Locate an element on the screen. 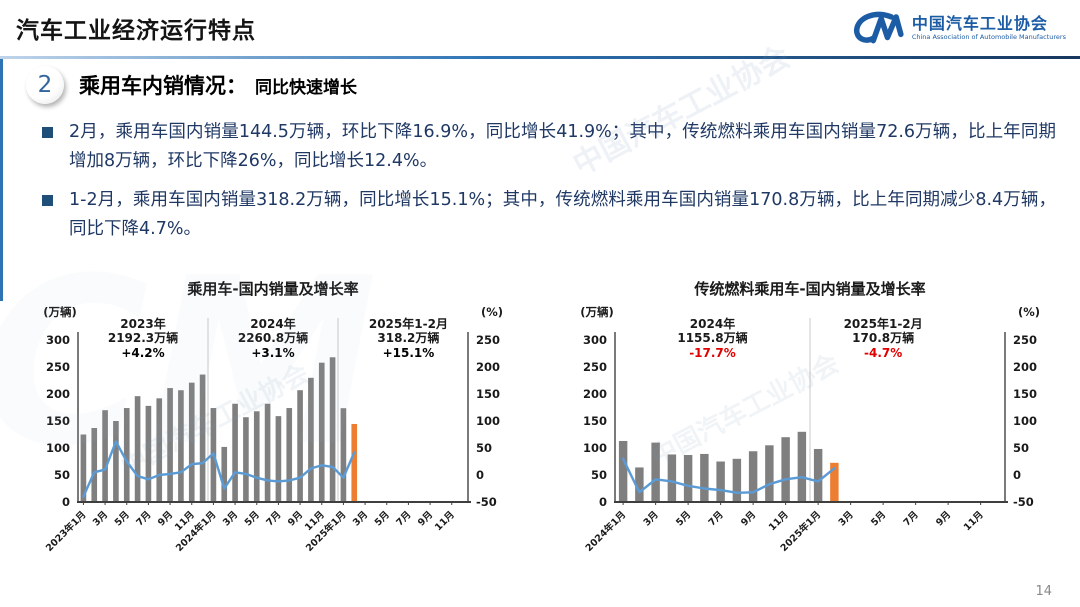  annotation-growth: +15.1% is located at coordinates (409, 353).